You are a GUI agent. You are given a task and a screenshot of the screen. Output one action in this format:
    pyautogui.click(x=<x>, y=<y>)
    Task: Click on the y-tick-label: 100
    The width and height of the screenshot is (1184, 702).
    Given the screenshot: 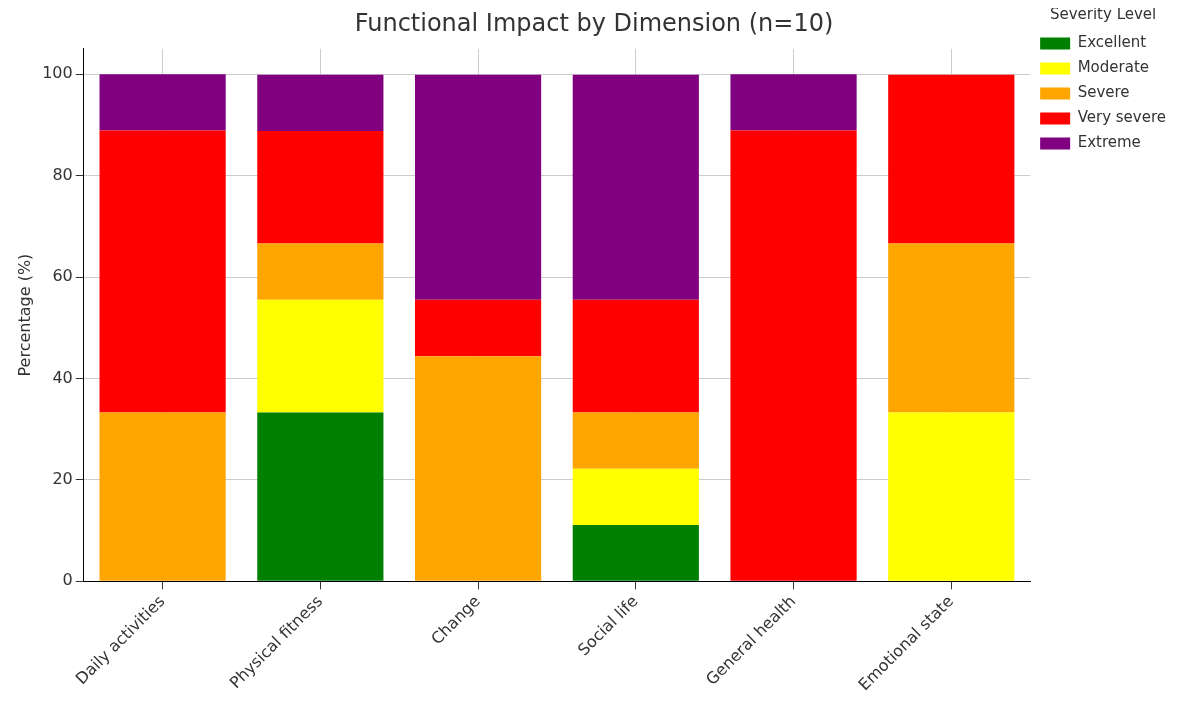 What is the action you would take?
    pyautogui.click(x=57, y=73)
    